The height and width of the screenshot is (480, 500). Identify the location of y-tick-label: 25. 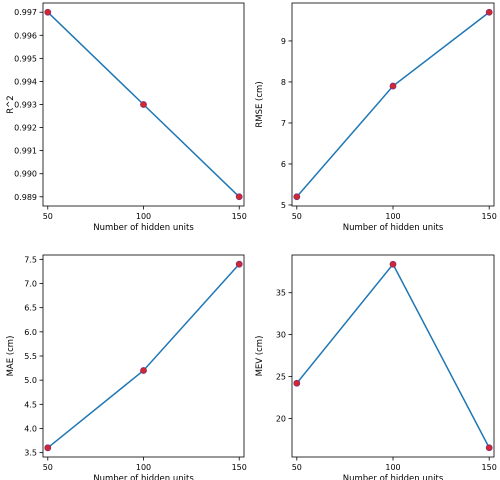
(281, 377).